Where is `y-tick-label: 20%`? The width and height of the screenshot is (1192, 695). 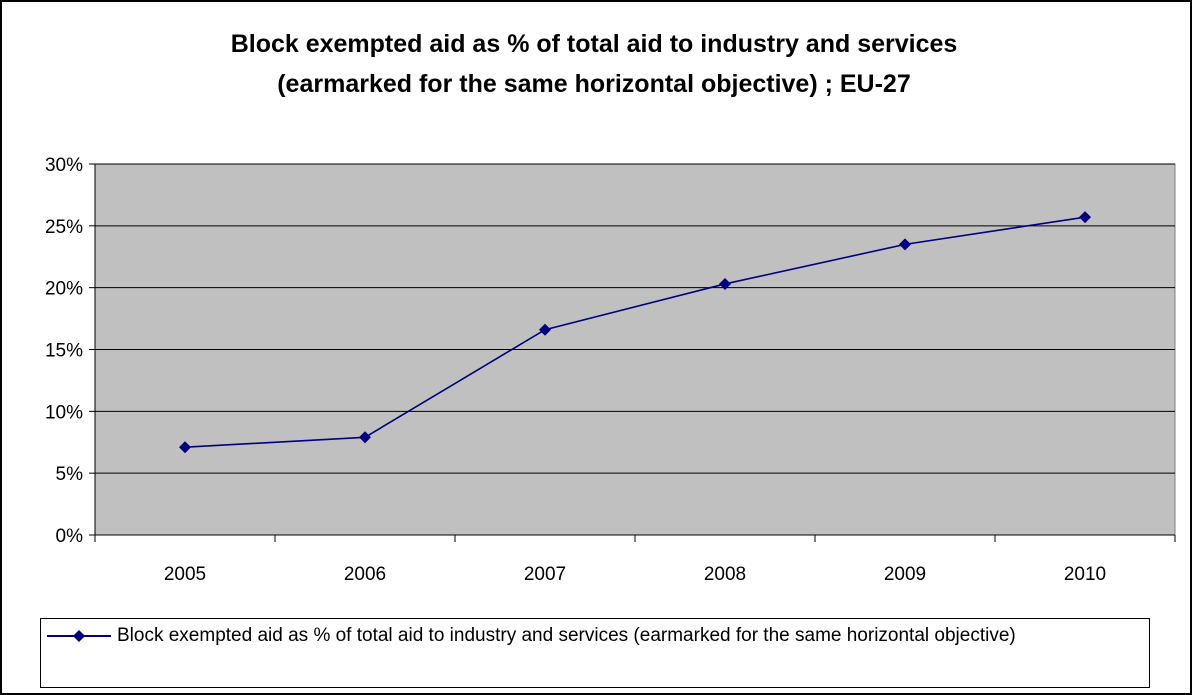
y-tick-label: 20% is located at coordinates (64, 289).